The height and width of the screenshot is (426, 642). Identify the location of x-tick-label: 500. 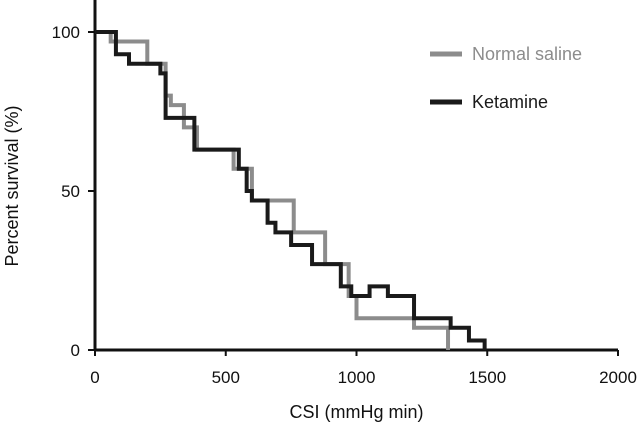
(226, 377).